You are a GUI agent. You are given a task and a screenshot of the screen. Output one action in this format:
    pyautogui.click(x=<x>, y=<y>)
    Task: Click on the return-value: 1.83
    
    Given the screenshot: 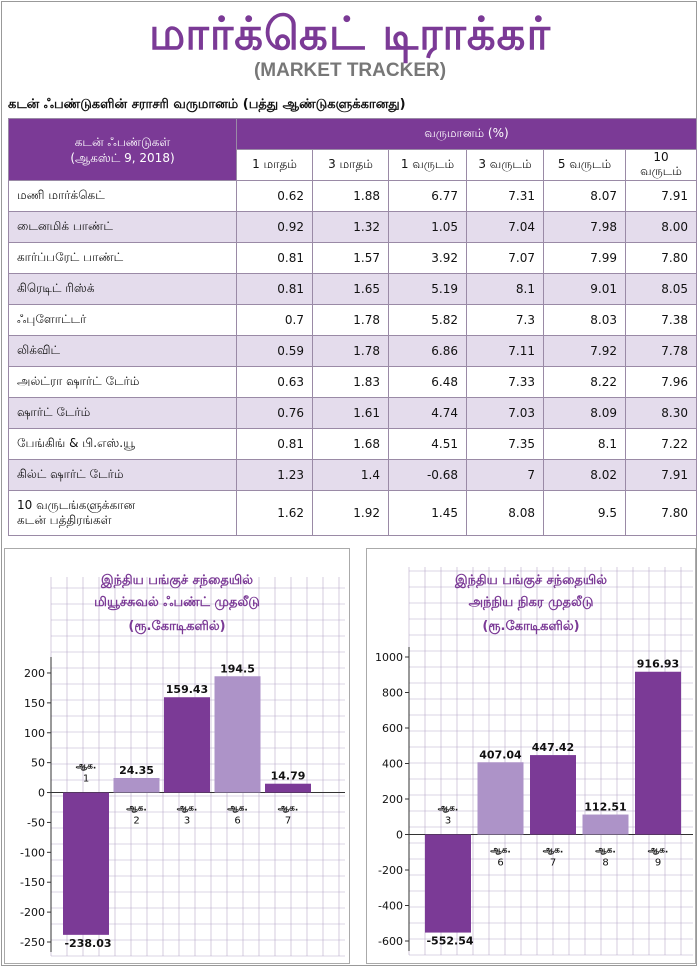 What is the action you would take?
    pyautogui.click(x=350, y=382)
    